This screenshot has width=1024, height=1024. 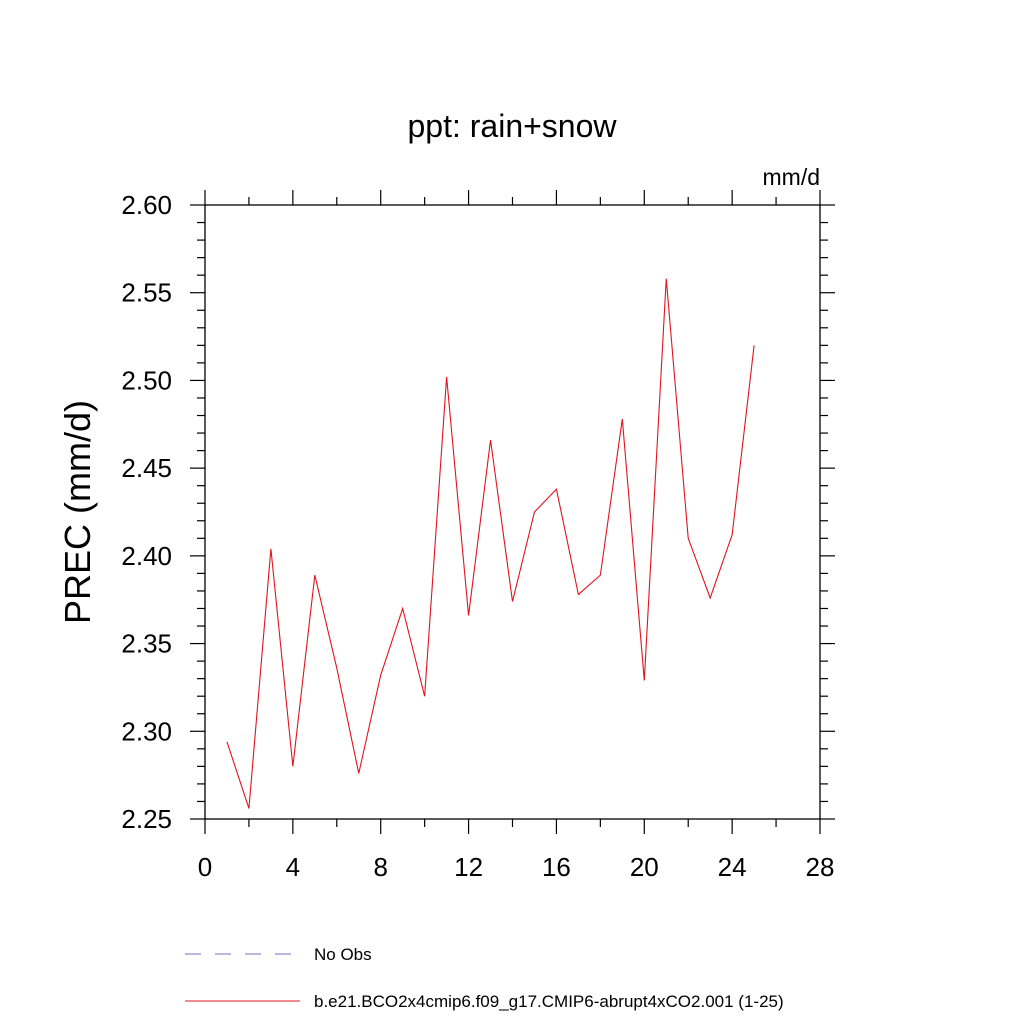 I want to click on y-tick-label: 2.40, so click(x=146, y=556).